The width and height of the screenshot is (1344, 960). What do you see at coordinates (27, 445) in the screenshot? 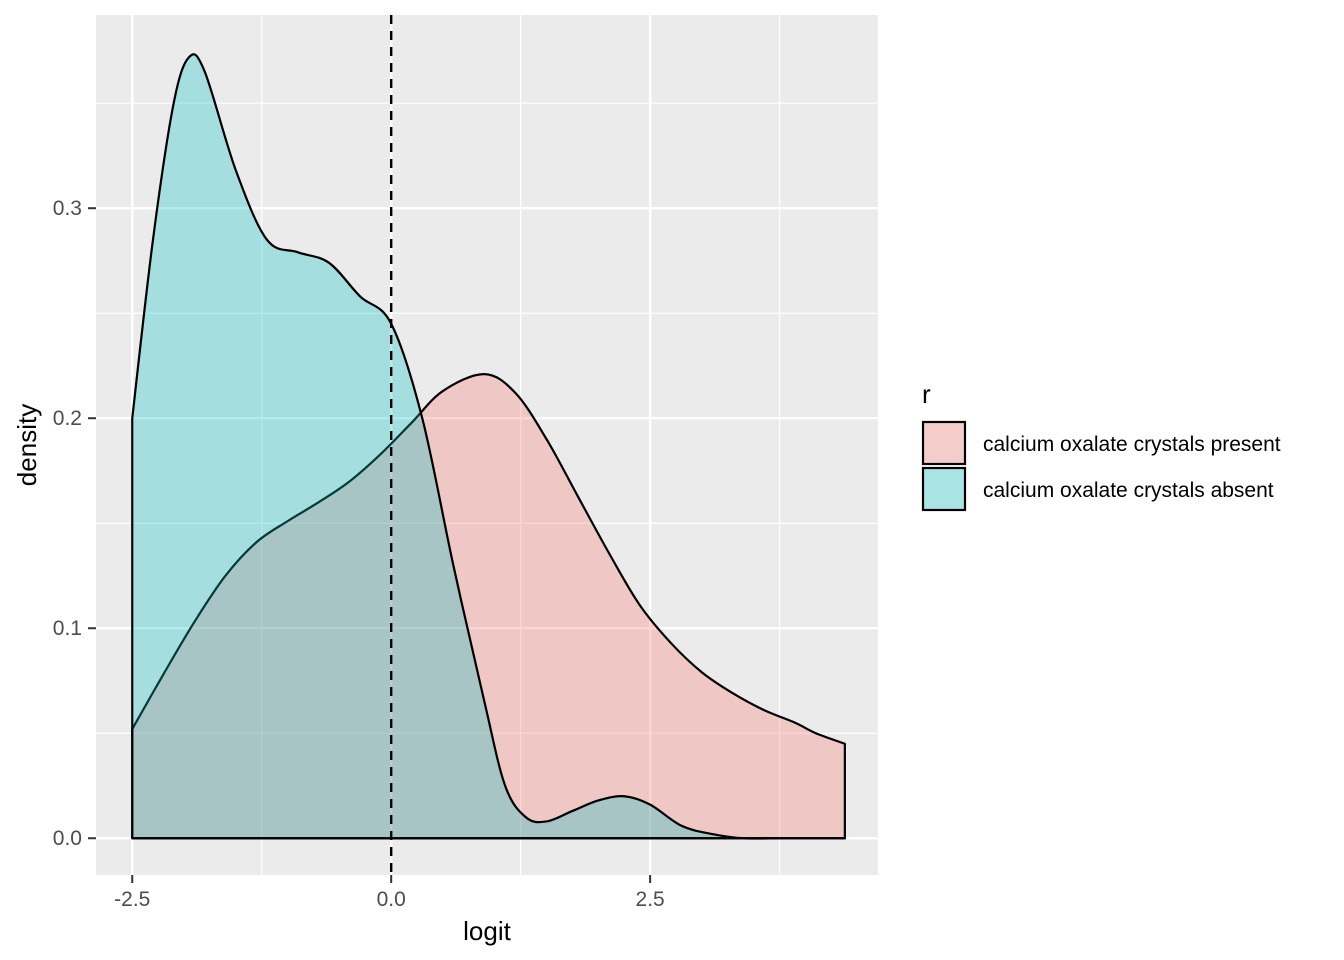
I see `y-axis-title: density` at bounding box center [27, 445].